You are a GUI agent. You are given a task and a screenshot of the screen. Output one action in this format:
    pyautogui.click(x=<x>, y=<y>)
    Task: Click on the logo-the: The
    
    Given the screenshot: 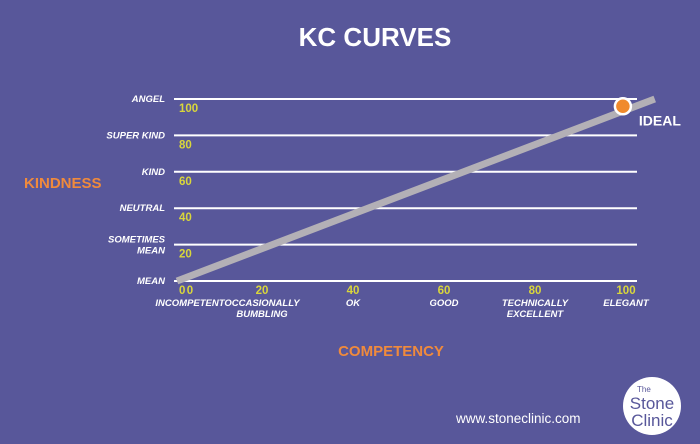 What is the action you would take?
    pyautogui.click(x=644, y=389)
    